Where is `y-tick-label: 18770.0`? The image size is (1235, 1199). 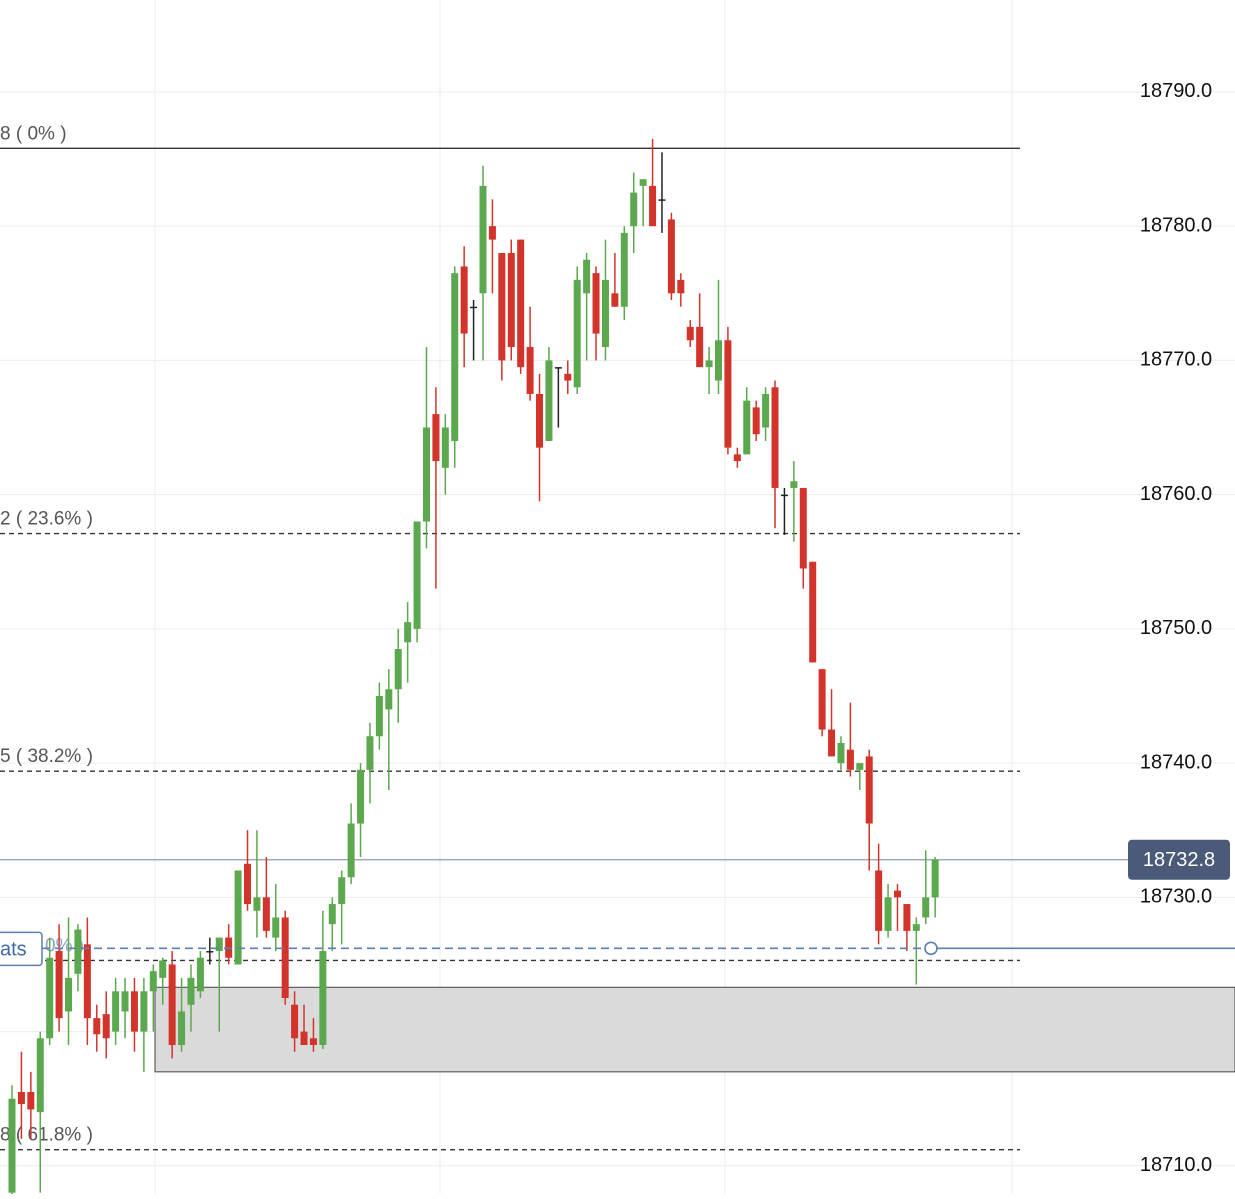 y-tick-label: 18770.0 is located at coordinates (1176, 360).